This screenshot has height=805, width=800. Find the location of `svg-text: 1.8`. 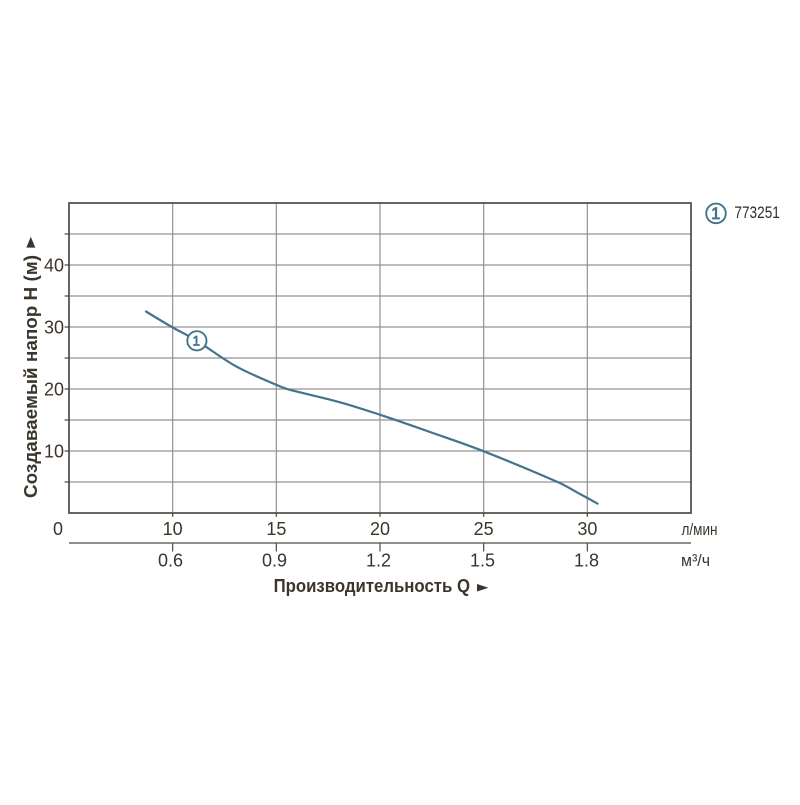

svg-text: 1.8 is located at coordinates (586, 561).